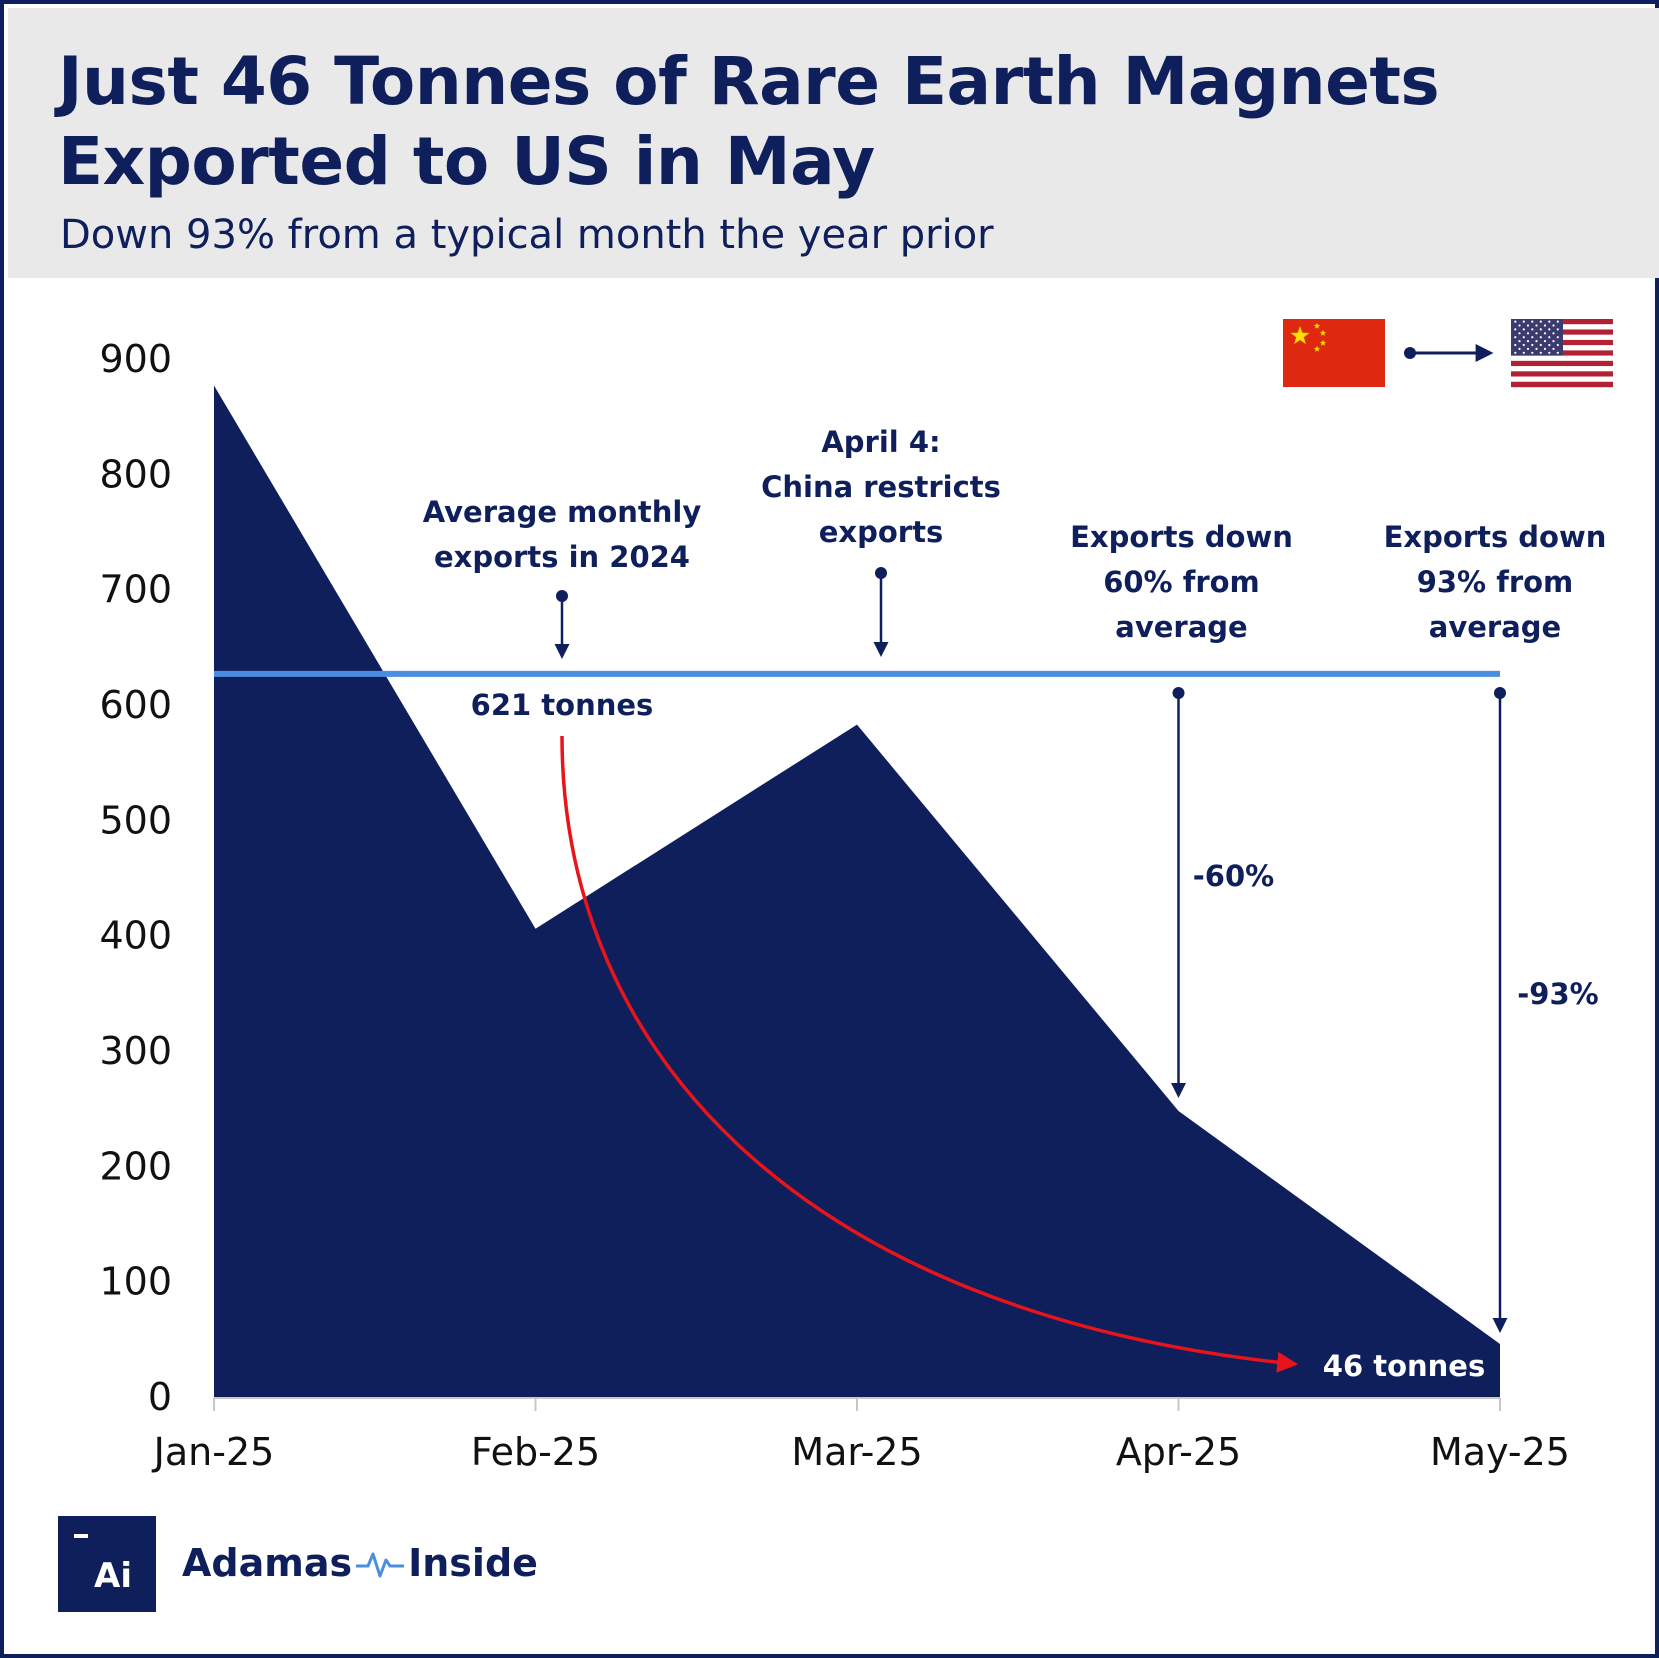 The image size is (1659, 1658). I want to click on us-flag, so click(1562, 353).